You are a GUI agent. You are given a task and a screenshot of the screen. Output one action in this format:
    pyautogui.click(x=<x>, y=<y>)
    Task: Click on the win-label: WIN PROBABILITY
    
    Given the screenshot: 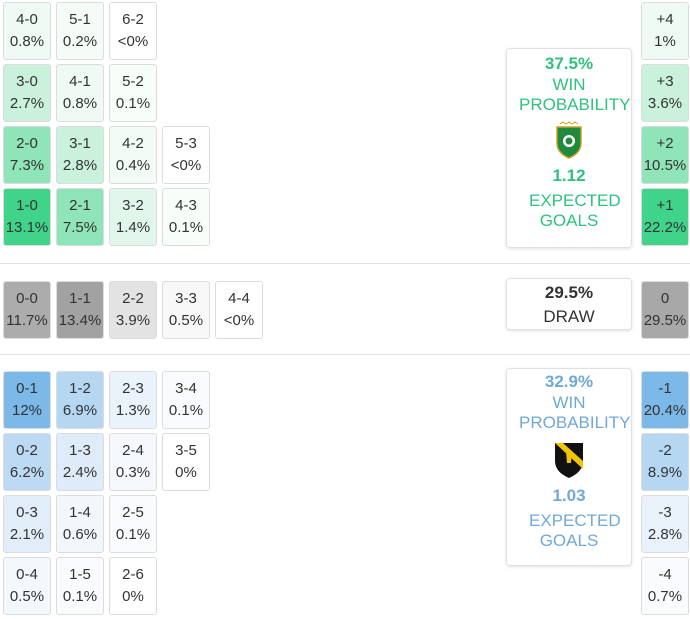 What is the action you would take?
    pyautogui.click(x=575, y=412)
    